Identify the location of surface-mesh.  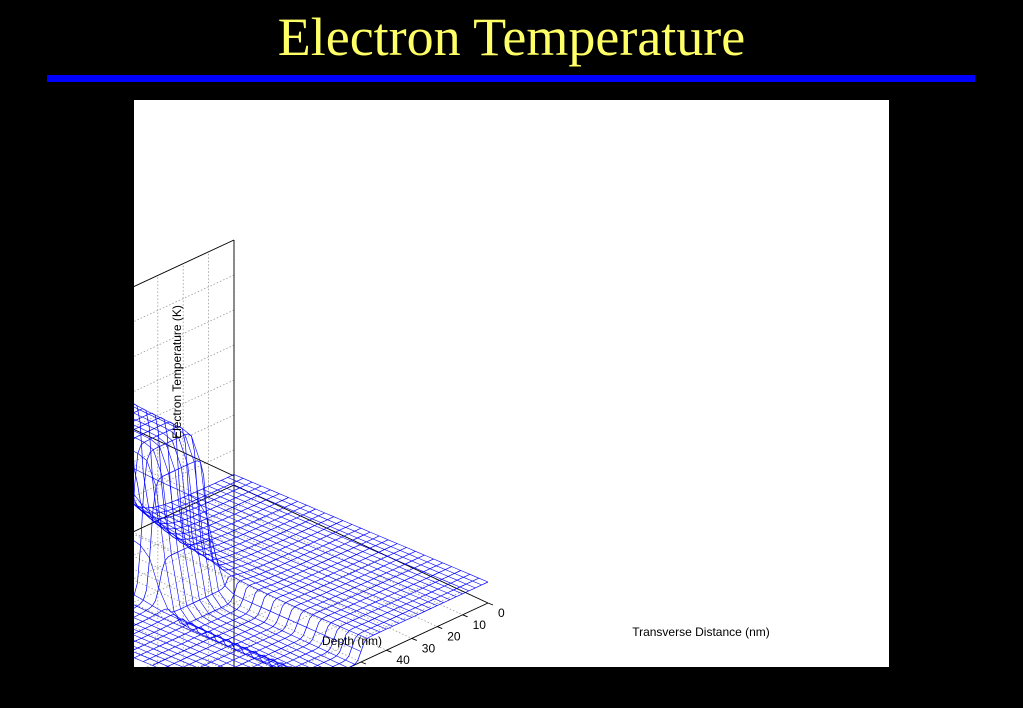
(311, 535).